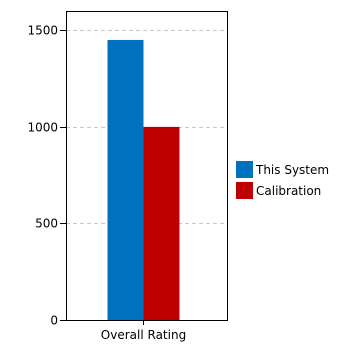 The image size is (358, 345). I want to click on legend-label: Calibration, so click(288, 191).